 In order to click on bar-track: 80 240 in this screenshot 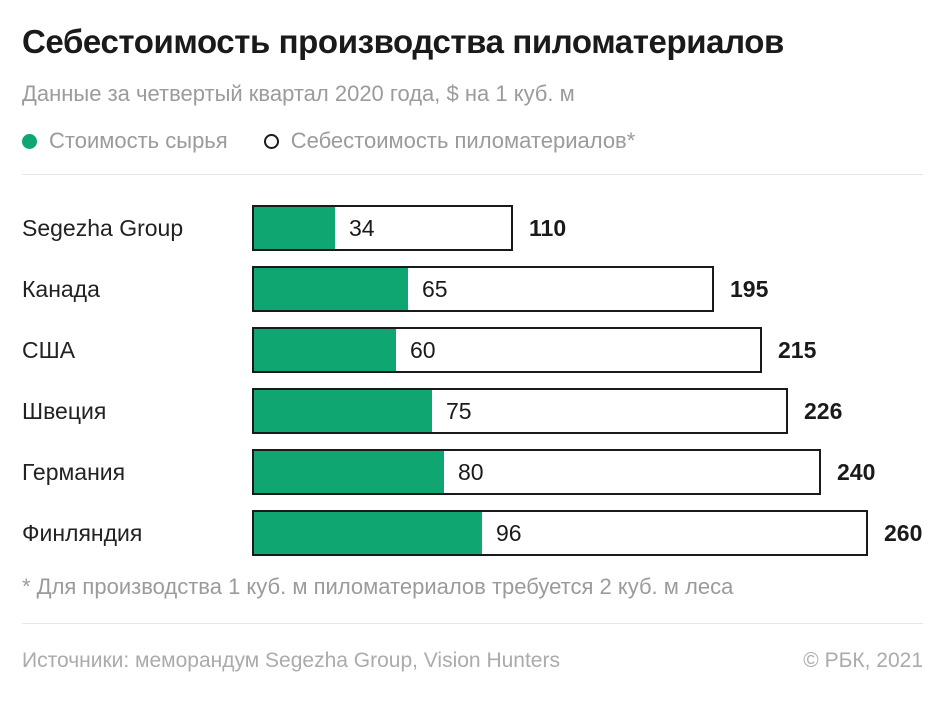, I will do `click(564, 472)`.